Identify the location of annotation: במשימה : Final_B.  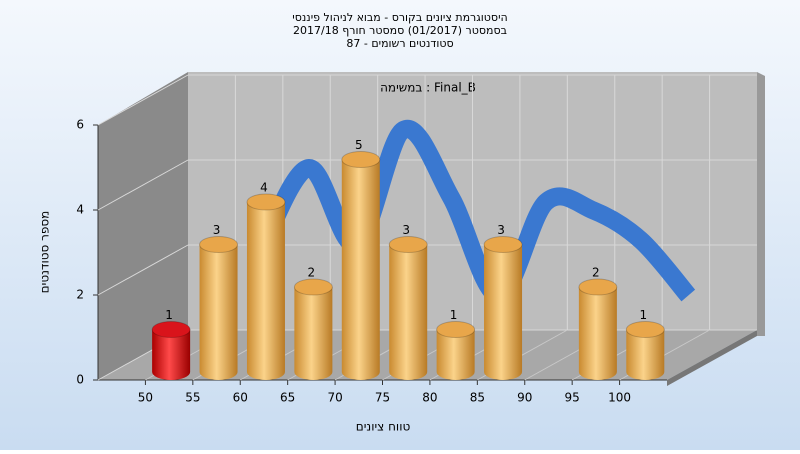
(428, 88).